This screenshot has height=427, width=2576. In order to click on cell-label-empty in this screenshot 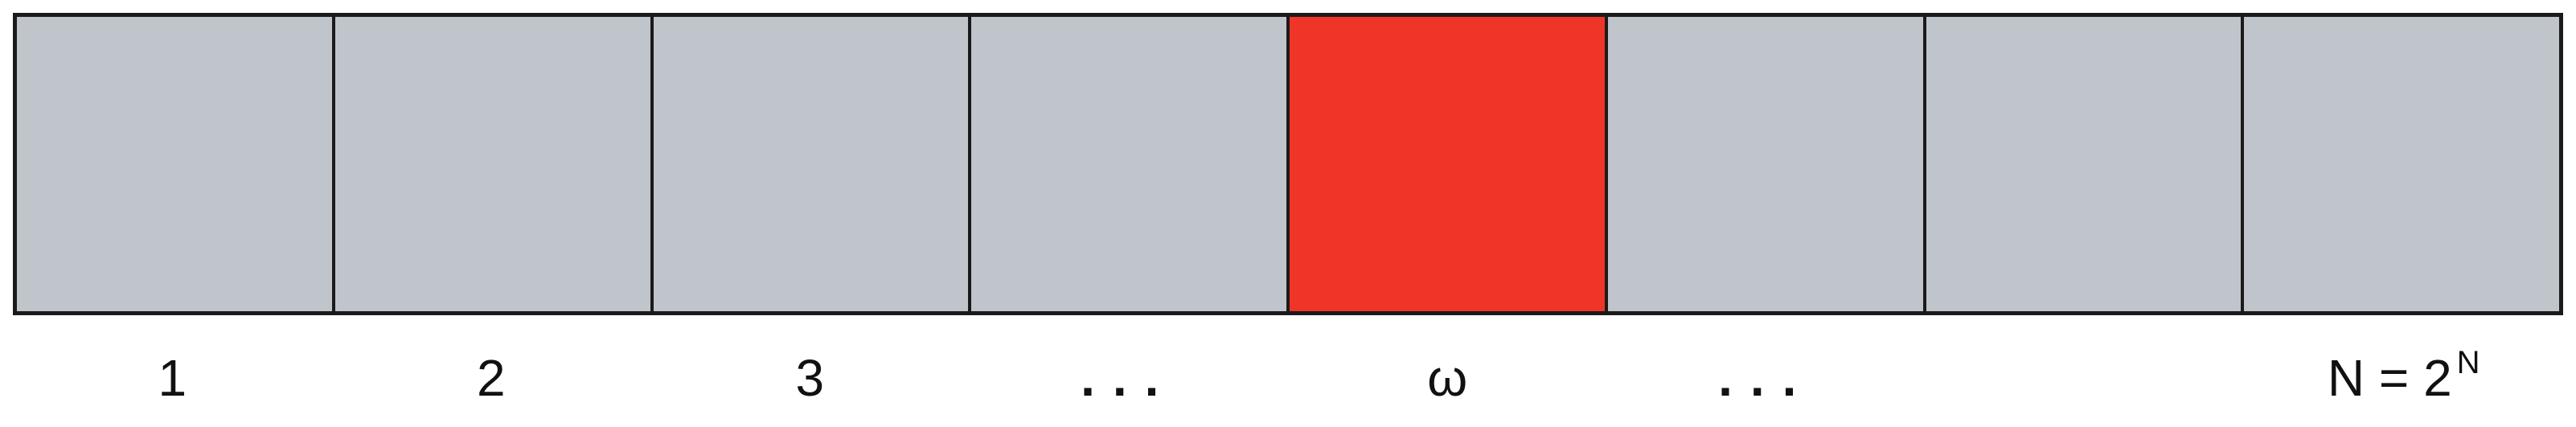, I will do `click(2085, 378)`.